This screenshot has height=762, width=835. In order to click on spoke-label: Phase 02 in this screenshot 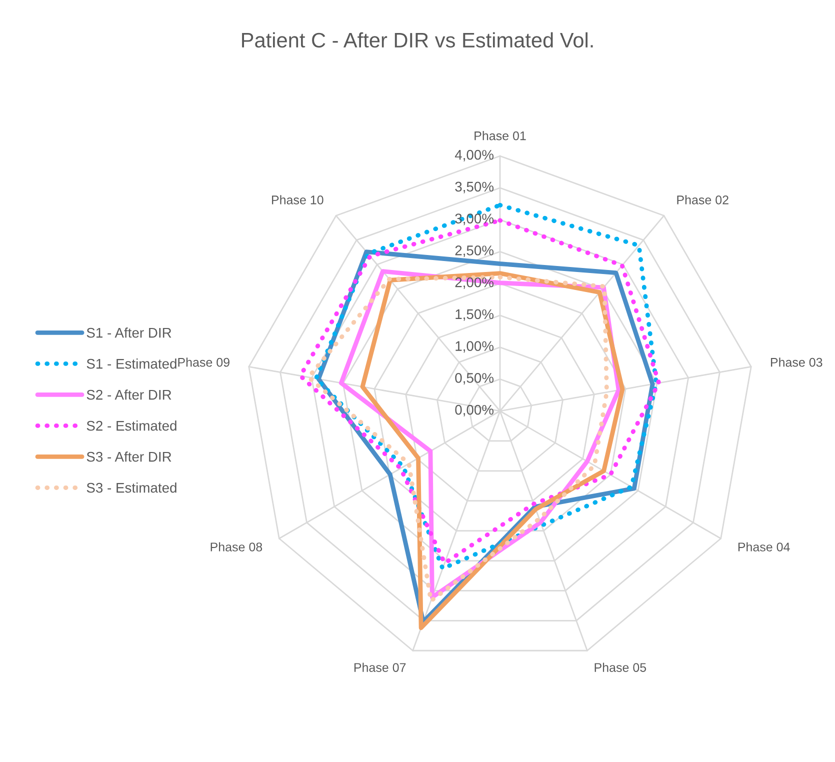, I will do `click(702, 199)`.